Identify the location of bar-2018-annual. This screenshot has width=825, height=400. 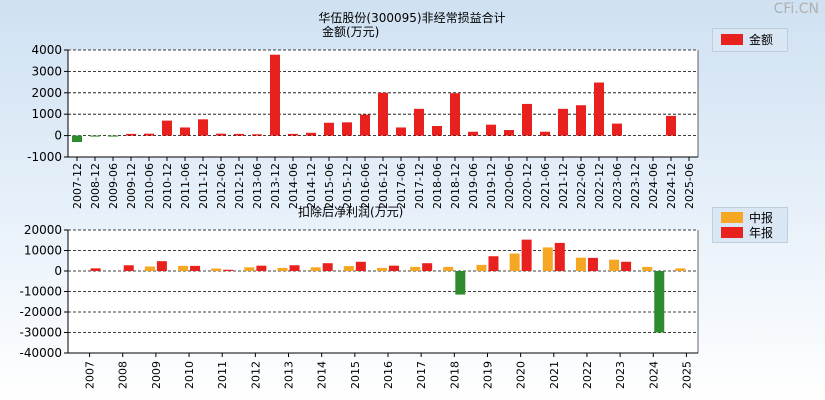
(460, 283).